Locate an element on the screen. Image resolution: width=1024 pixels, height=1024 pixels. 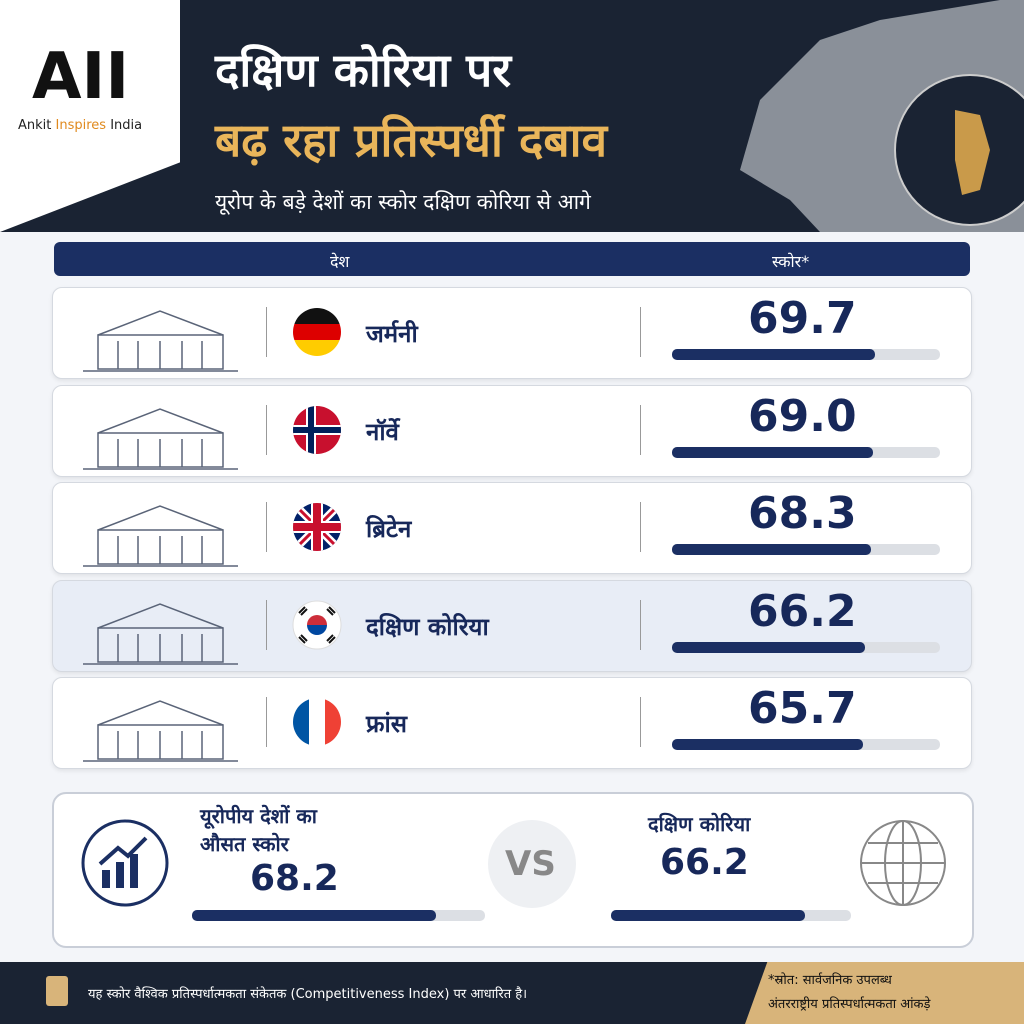
score: 69.7 is located at coordinates (802, 318).